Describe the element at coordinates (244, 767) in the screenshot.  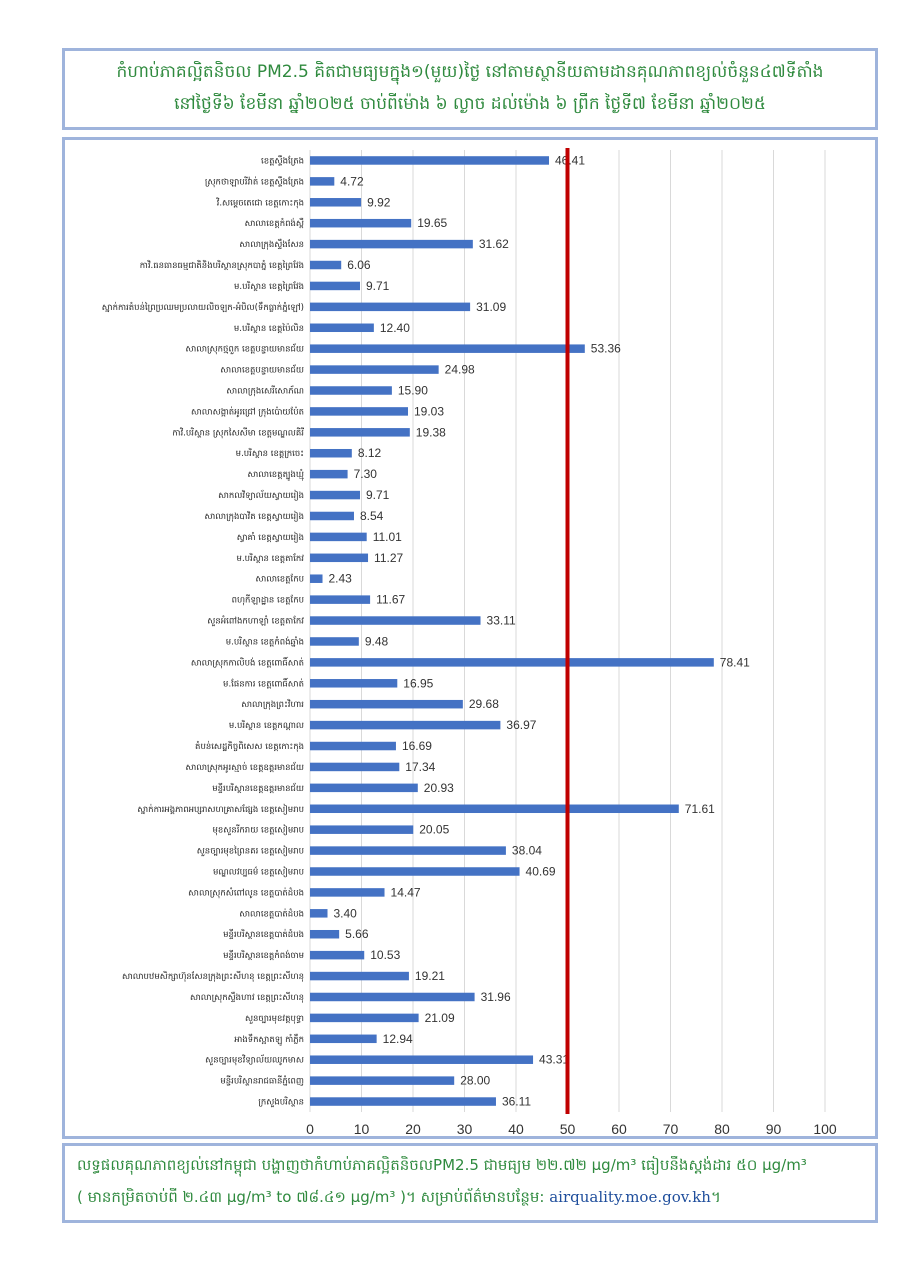
I see `category-label: សាលាស្រុកអូរស្មាច់ ខេត្តឧត្តរមានជ័យ` at that location.